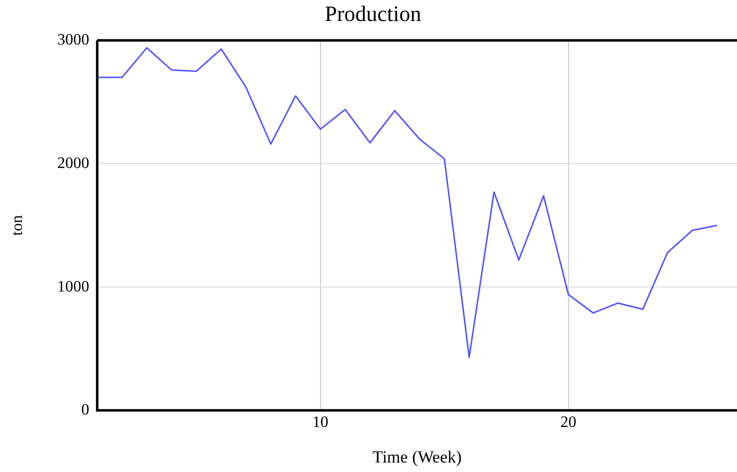 Image resolution: width=737 pixels, height=472 pixels. What do you see at coordinates (373, 13) in the screenshot?
I see `chart-title: Production` at bounding box center [373, 13].